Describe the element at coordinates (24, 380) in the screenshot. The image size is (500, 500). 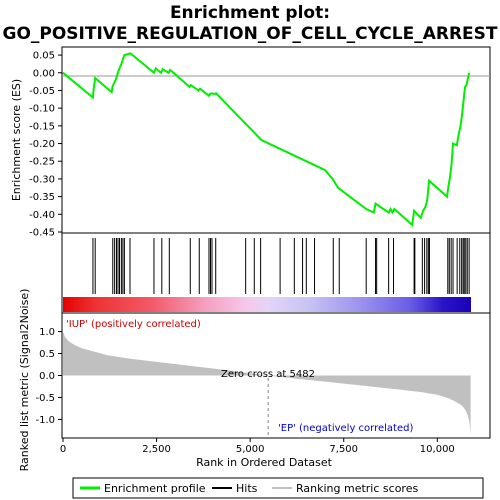
I see `metric-y-axis-label: Ranked list metric (Signal2Noise)` at that location.